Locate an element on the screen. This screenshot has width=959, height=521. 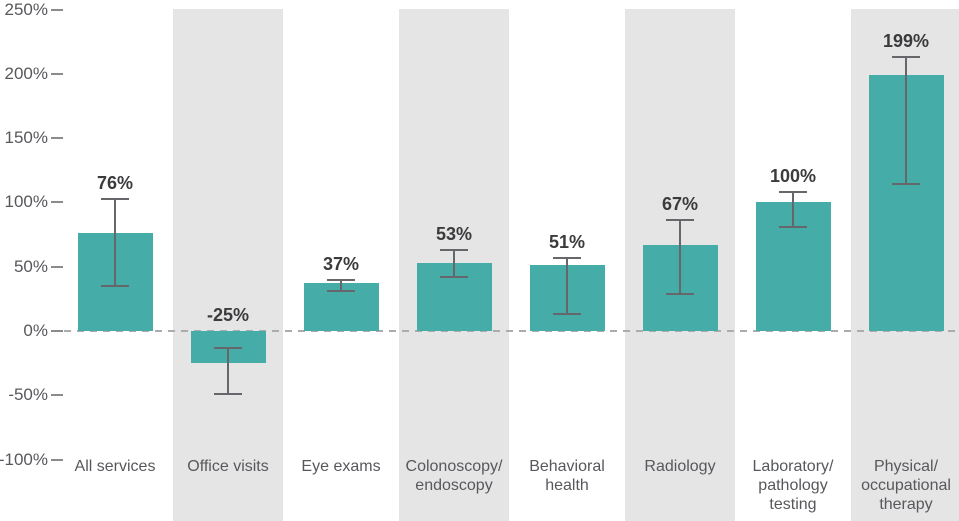
value-label-behavioral-health: 51% is located at coordinates (567, 241).